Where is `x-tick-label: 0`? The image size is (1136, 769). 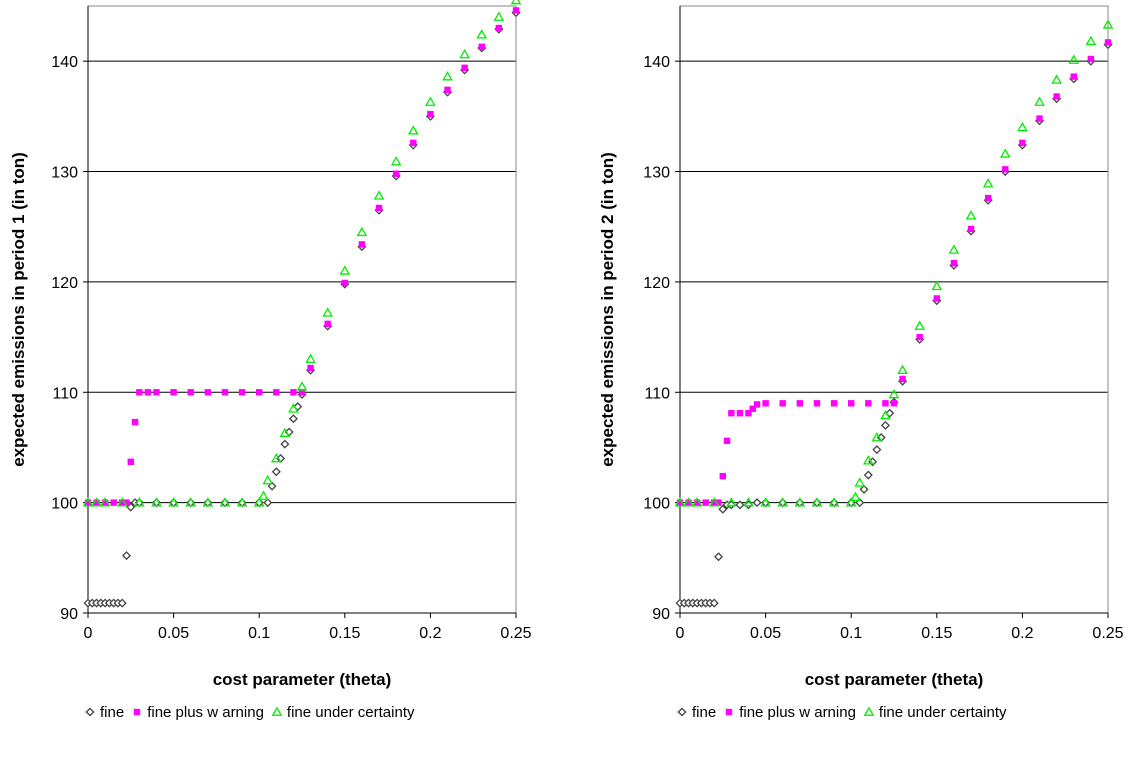 x-tick-label: 0 is located at coordinates (680, 633).